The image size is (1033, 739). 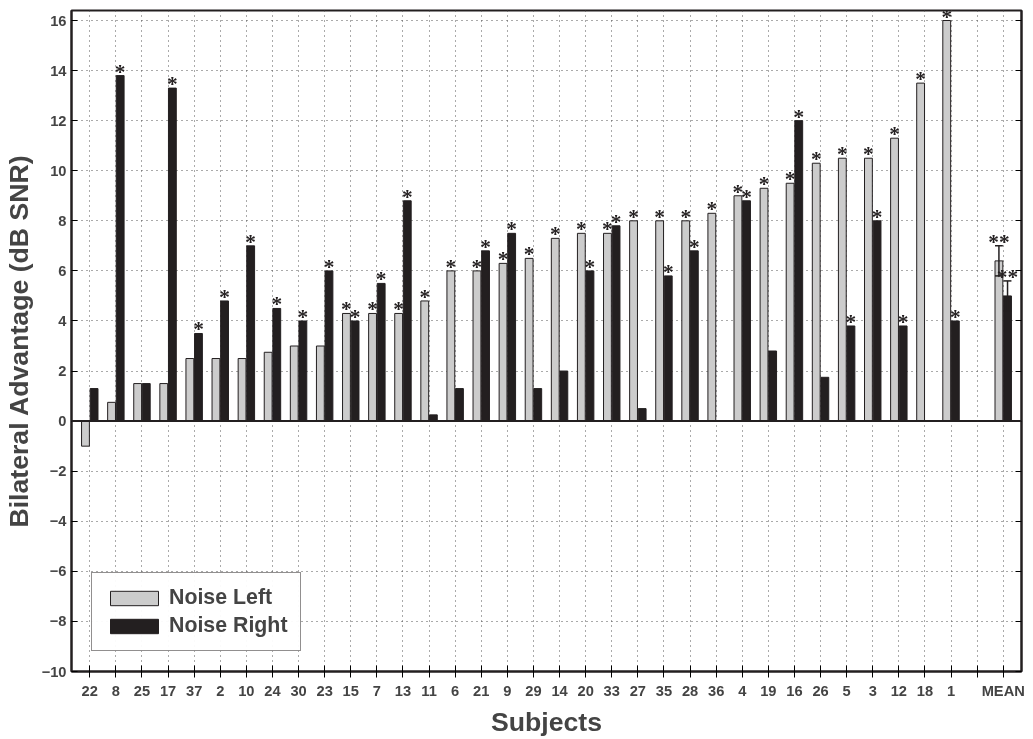 What do you see at coordinates (403, 690) in the screenshot?
I see `x-tick-label: 13` at bounding box center [403, 690].